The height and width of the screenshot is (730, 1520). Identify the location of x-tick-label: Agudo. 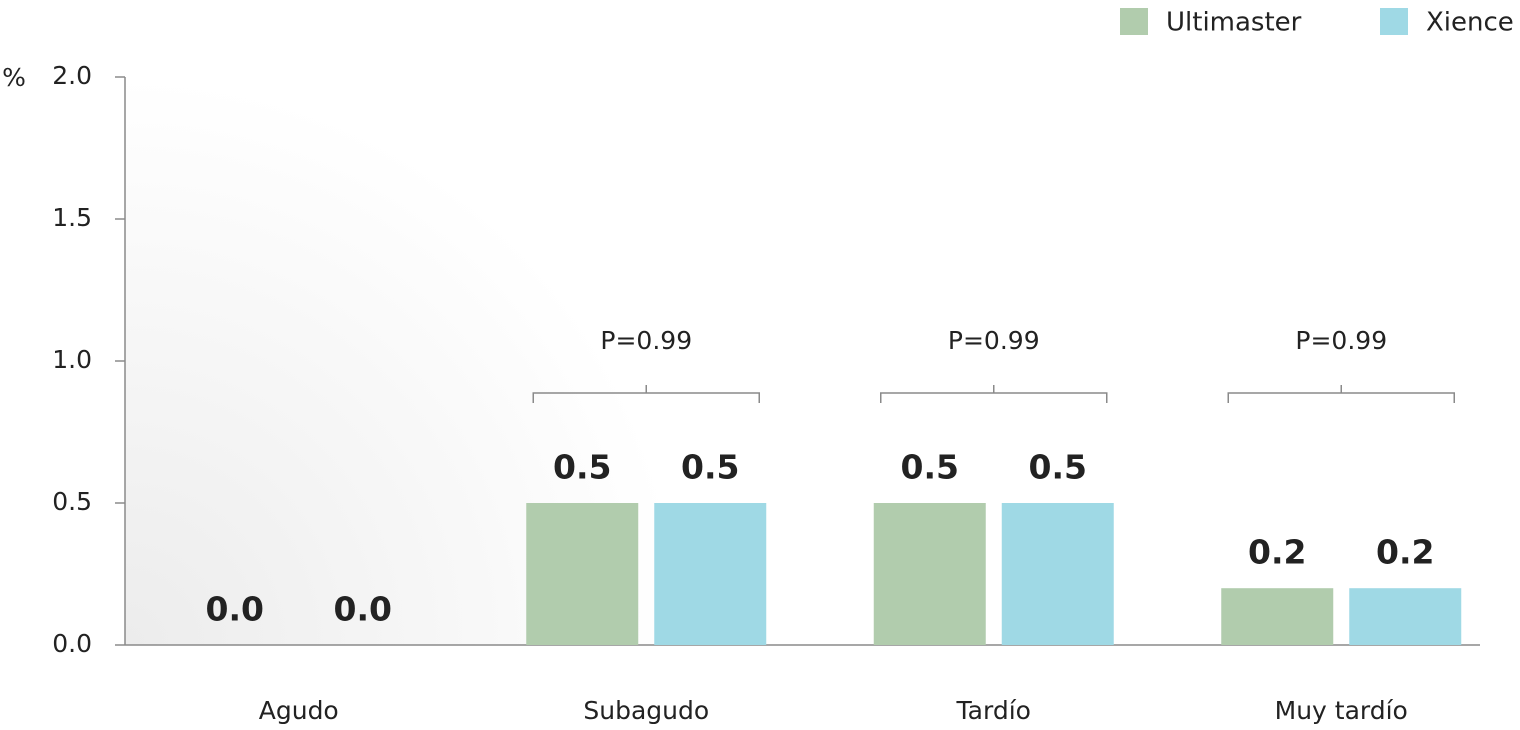
(299, 710).